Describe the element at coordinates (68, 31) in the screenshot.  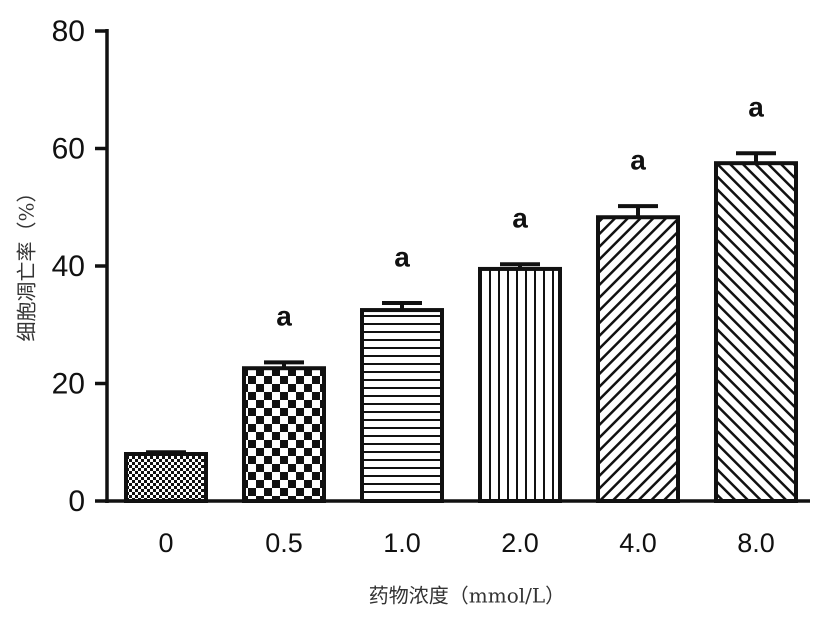
I see `y-tick-label: 80` at that location.